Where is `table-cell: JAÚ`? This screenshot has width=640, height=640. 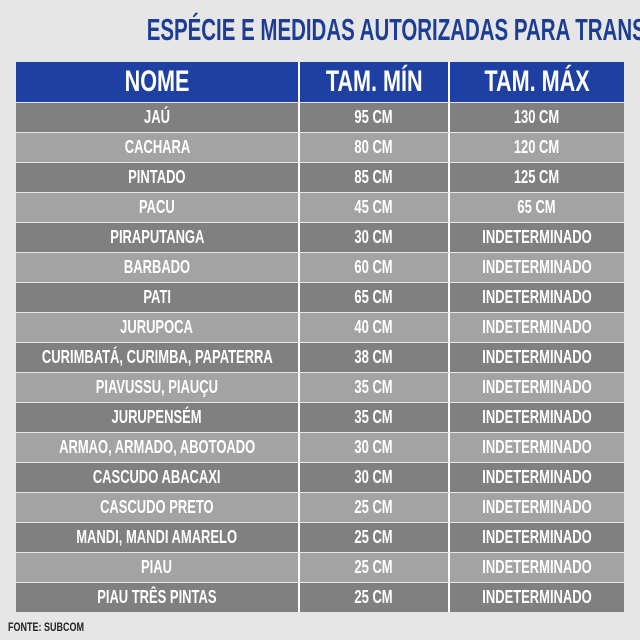
table-cell: JAÚ is located at coordinates (158, 117).